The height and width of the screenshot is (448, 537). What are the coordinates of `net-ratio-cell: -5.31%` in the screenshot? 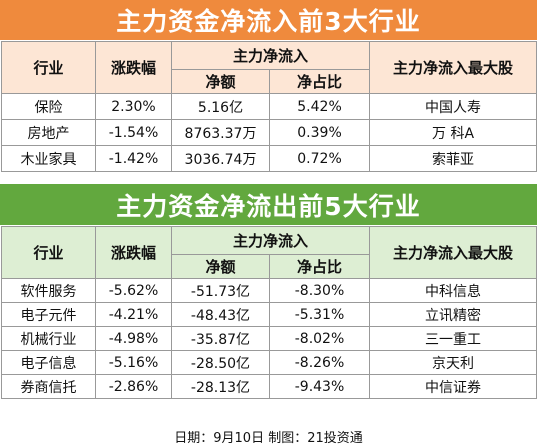 It's located at (319, 314).